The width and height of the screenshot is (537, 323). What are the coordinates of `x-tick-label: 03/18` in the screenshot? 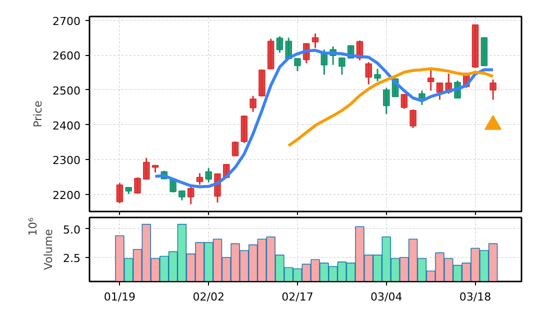 It's located at (475, 297).